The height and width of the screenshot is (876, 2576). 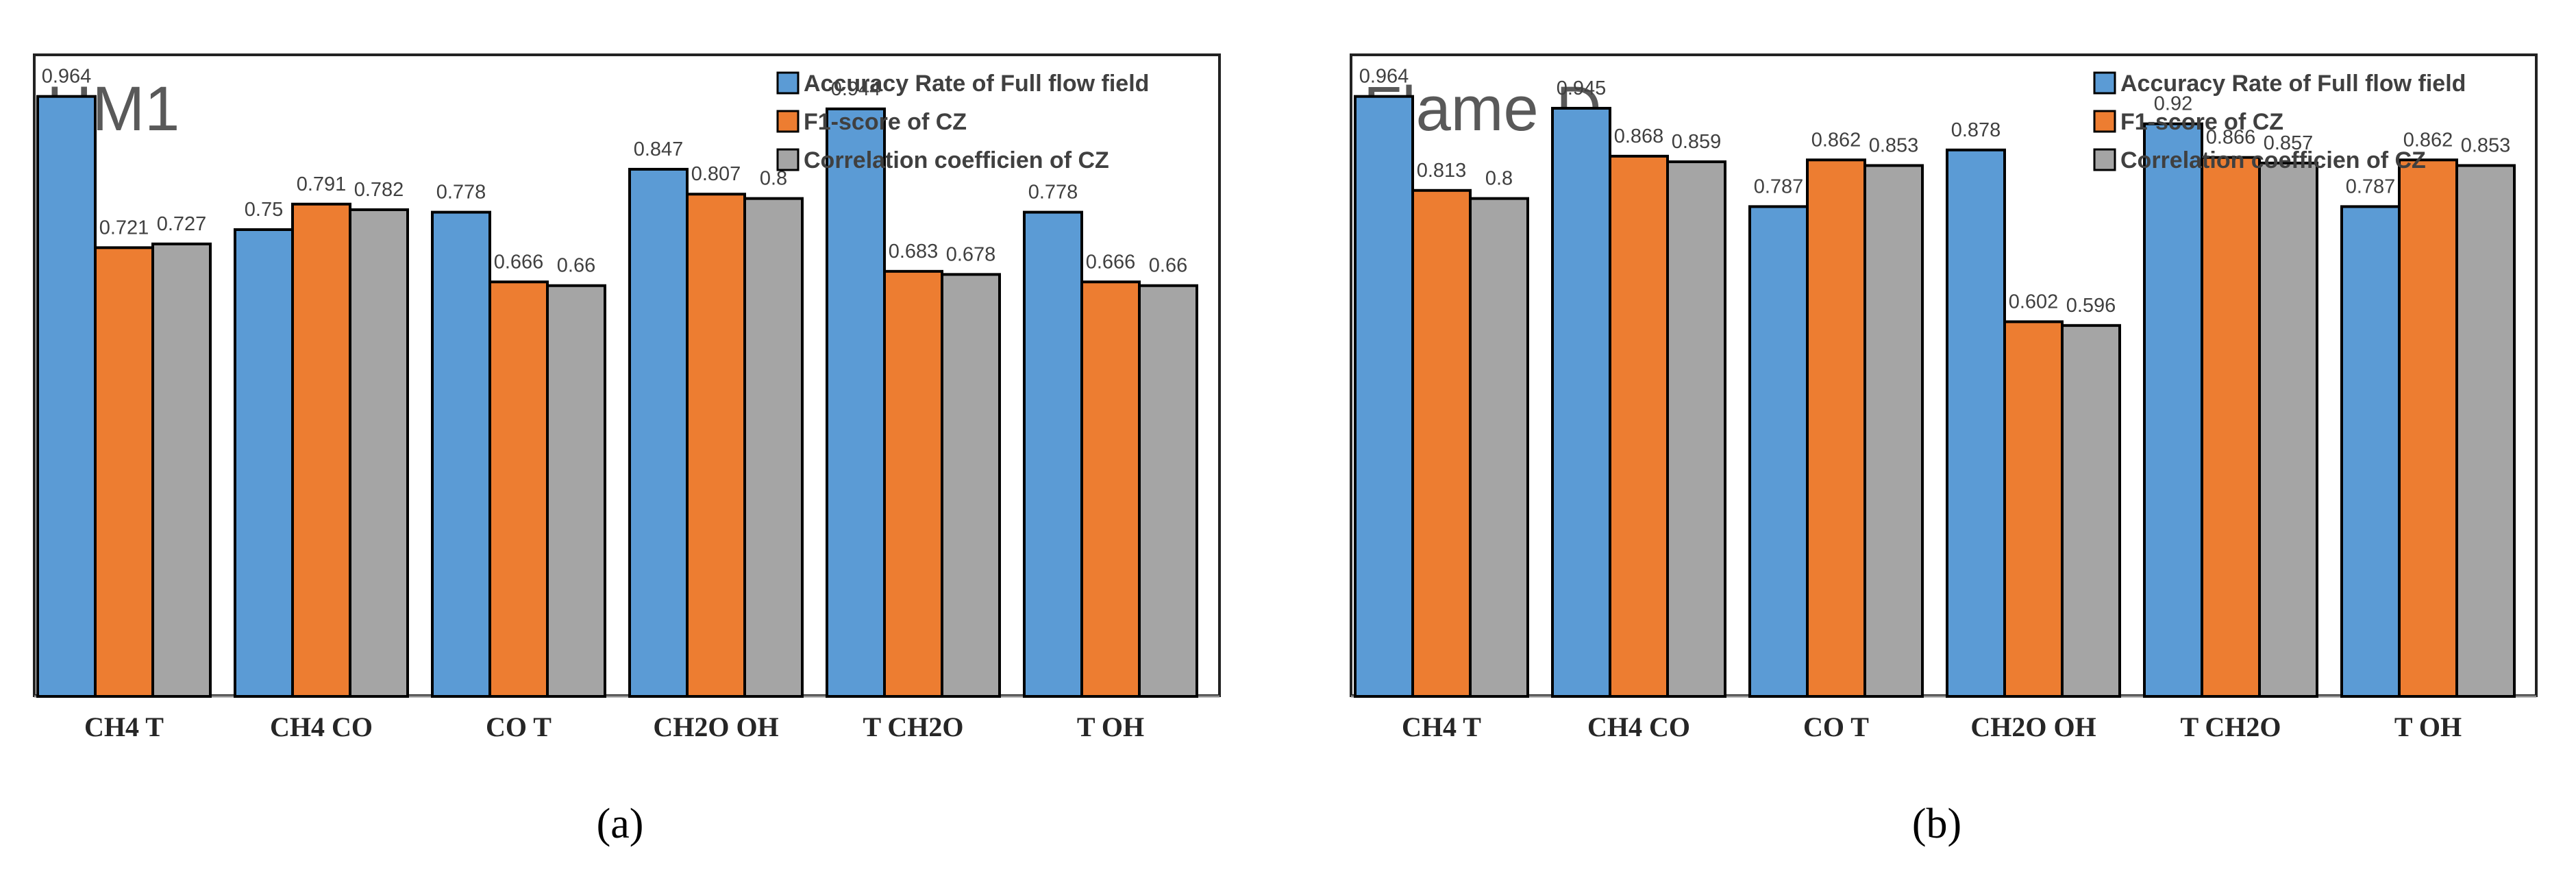 I want to click on data-label: 0.678, so click(x=971, y=254).